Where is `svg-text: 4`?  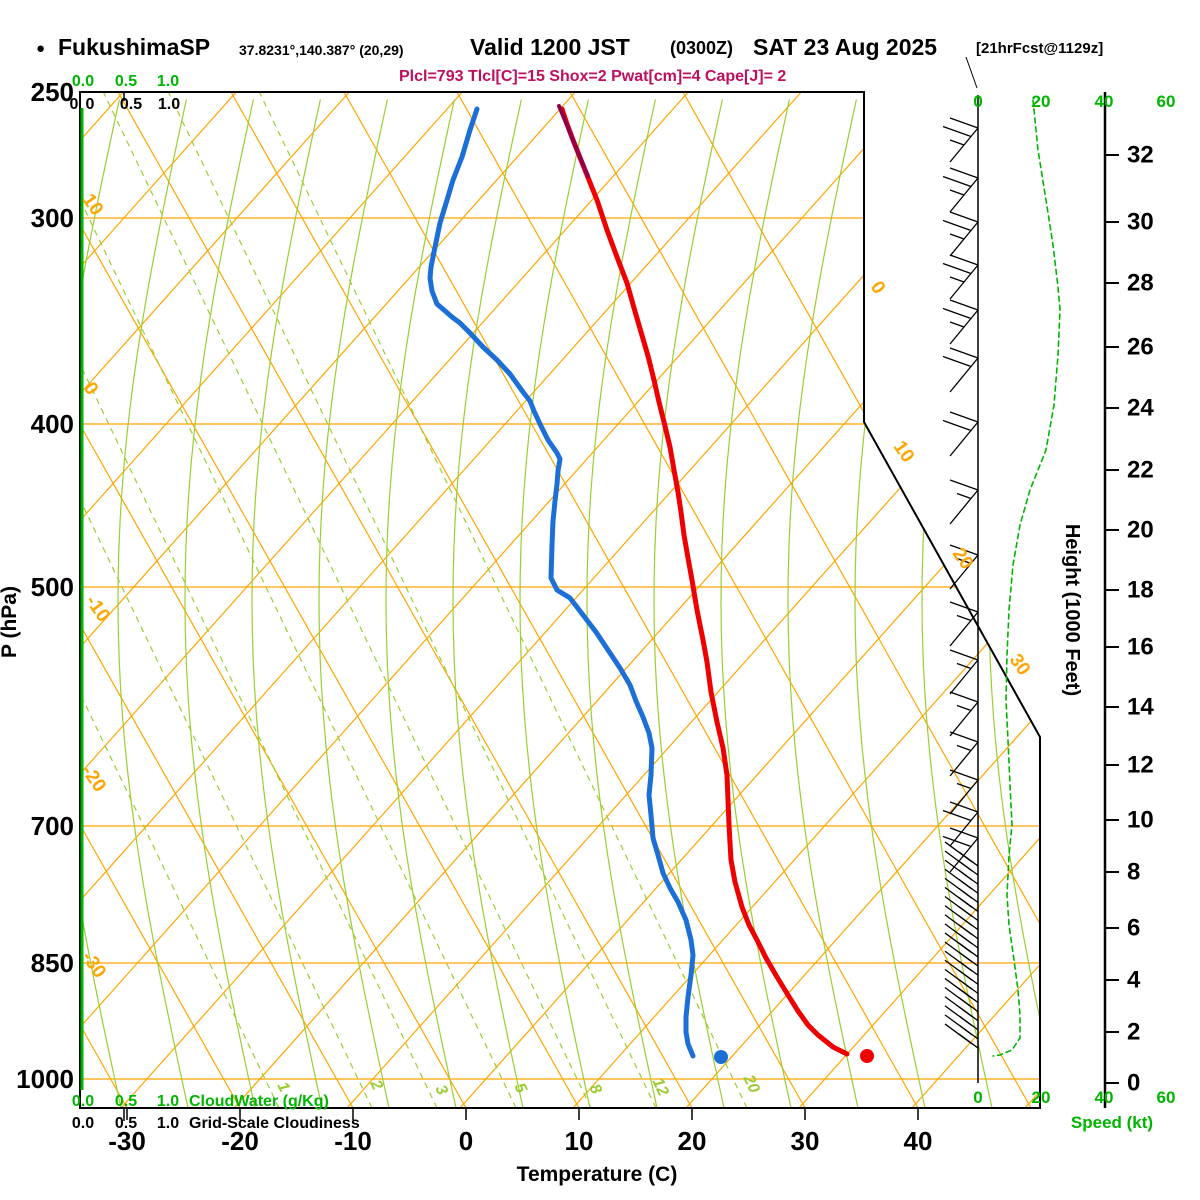 svg-text: 4 is located at coordinates (1134, 980).